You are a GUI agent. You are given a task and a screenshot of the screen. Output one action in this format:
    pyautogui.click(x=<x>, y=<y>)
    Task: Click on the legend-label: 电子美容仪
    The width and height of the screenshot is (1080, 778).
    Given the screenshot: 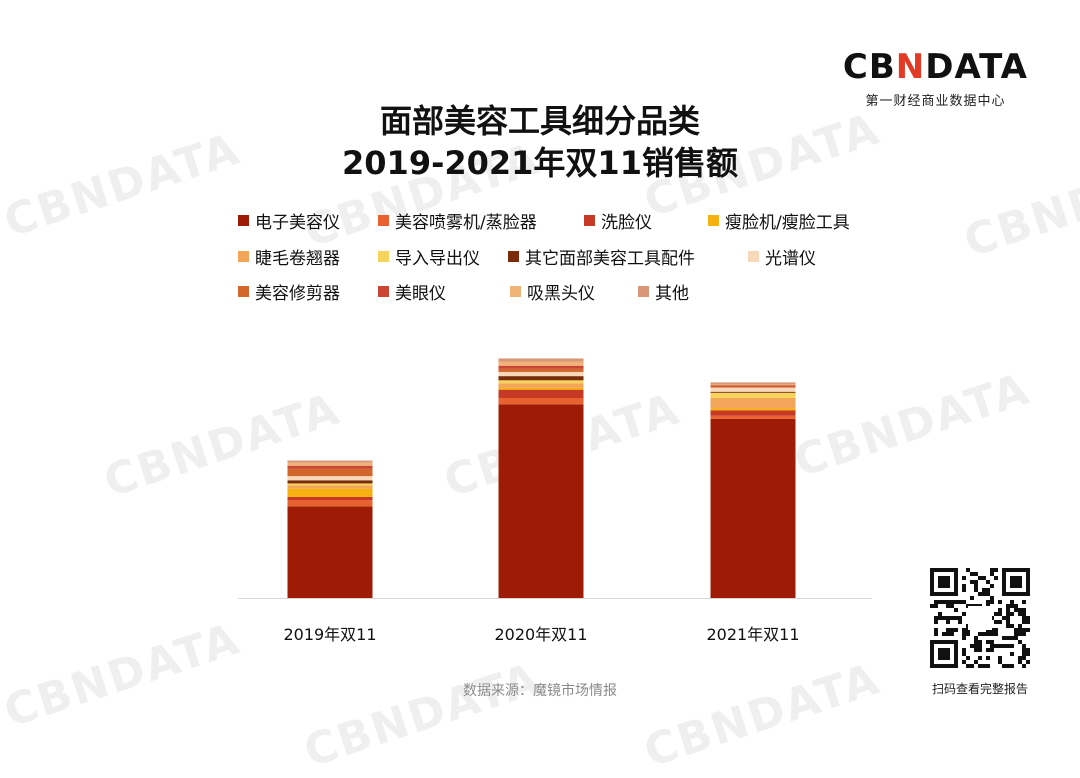 What is the action you would take?
    pyautogui.click(x=297, y=223)
    